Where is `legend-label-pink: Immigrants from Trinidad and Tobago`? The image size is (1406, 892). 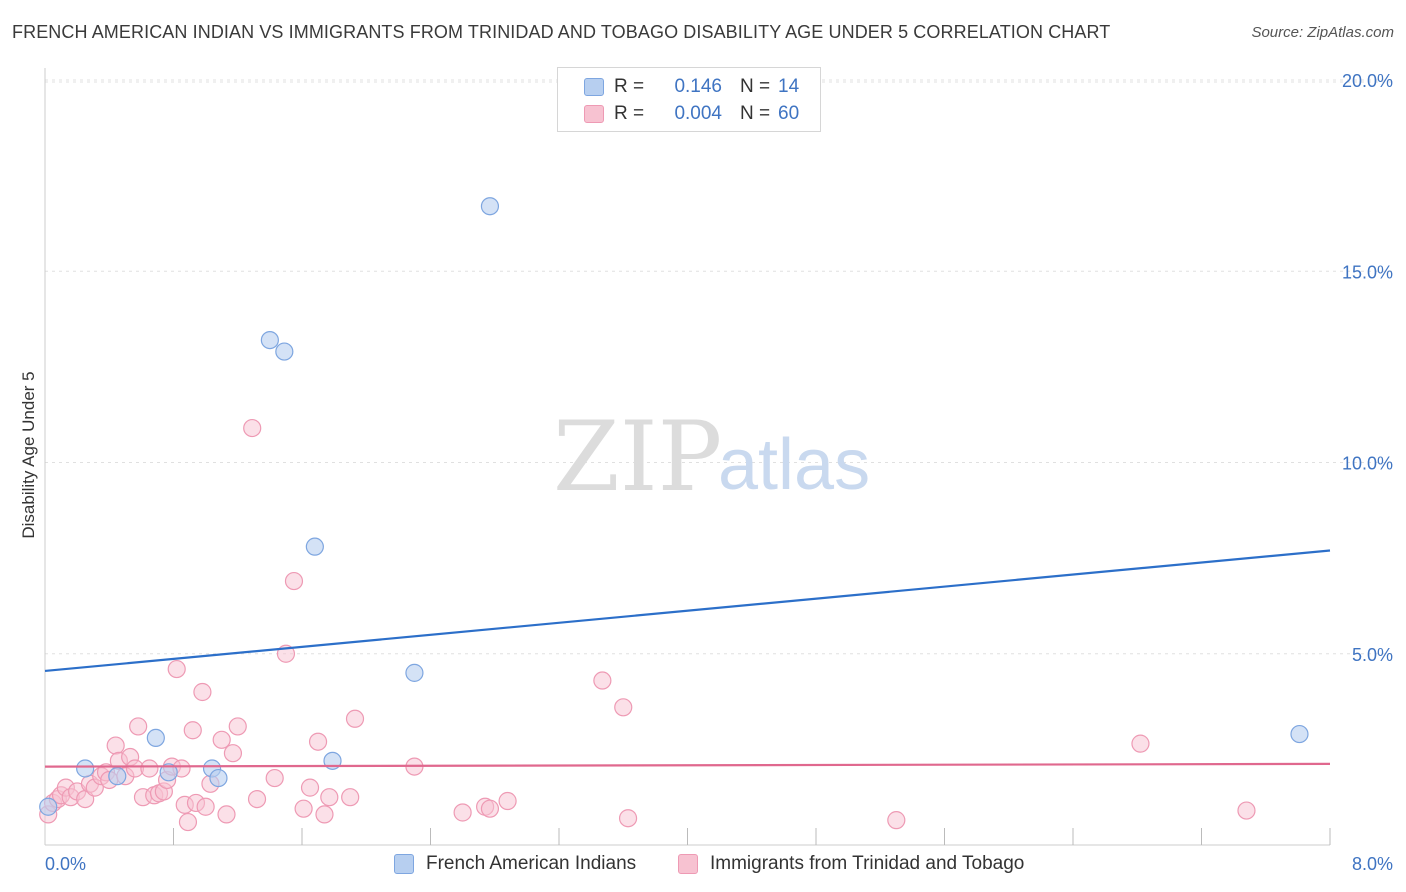 legend-label-pink: Immigrants from Trinidad and Tobago is located at coordinates (867, 863).